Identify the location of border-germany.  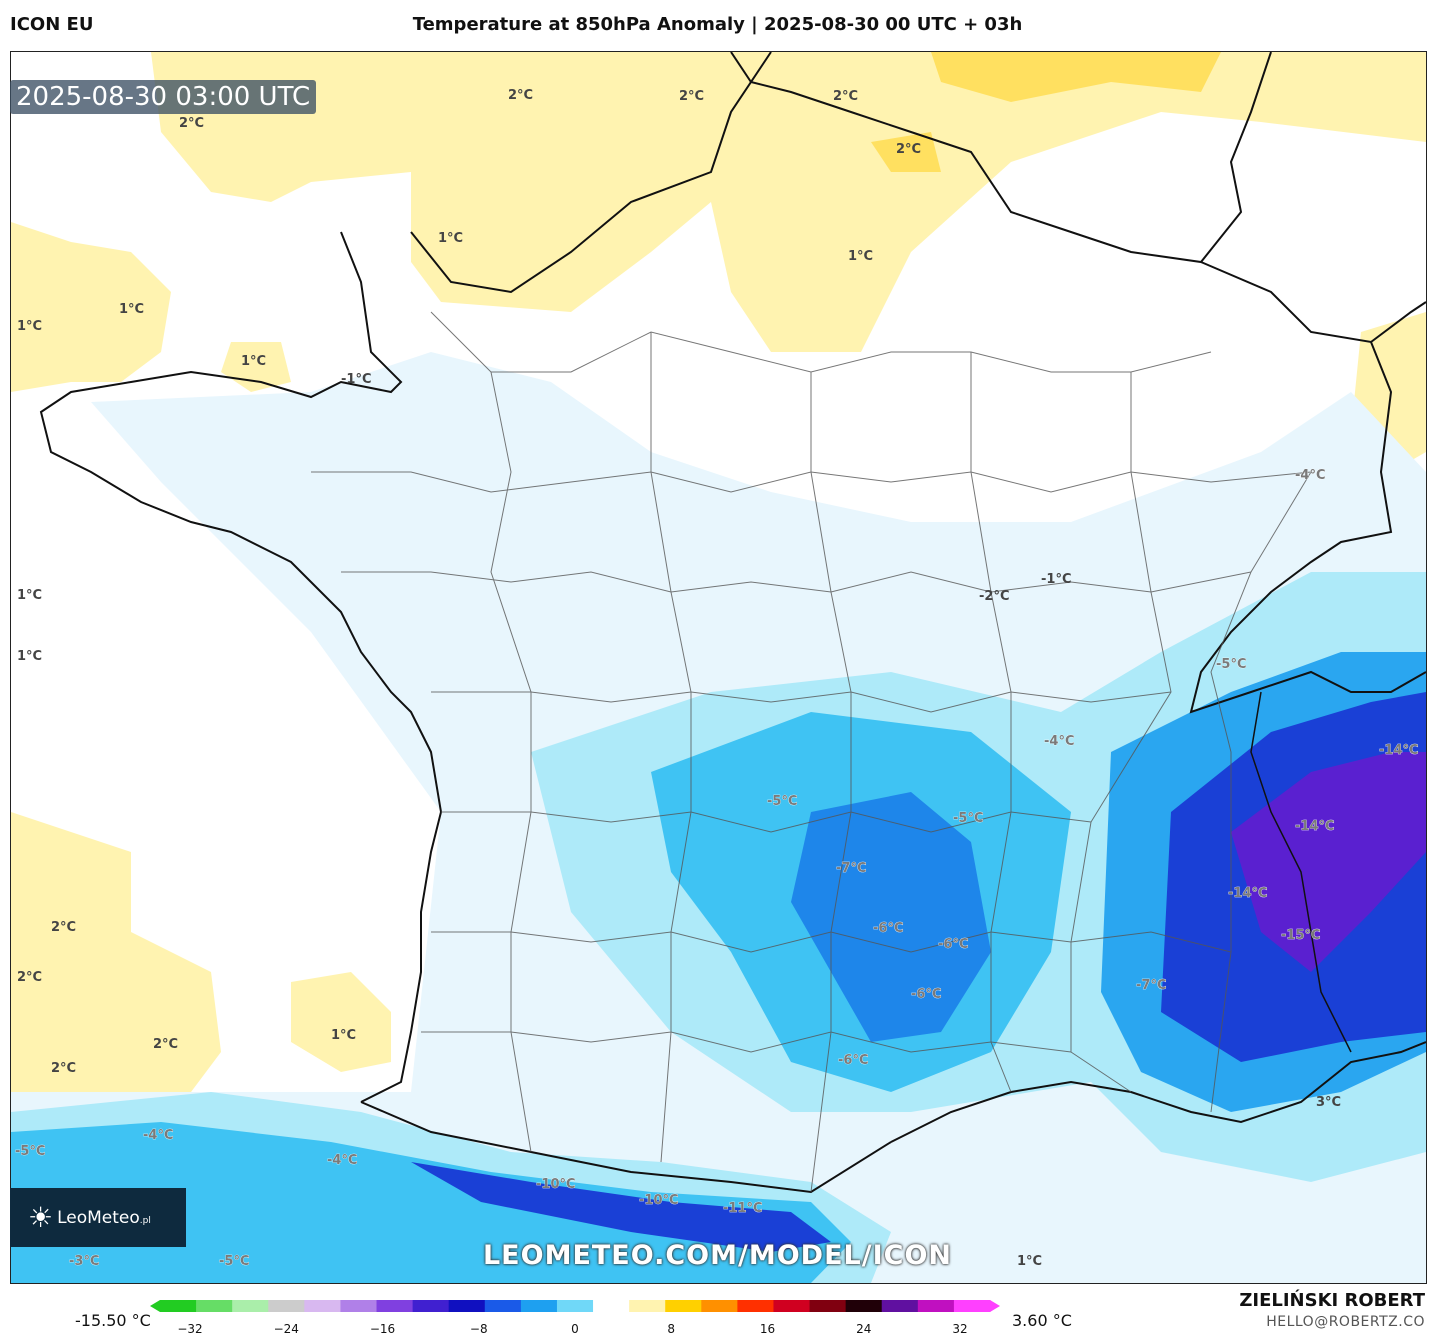
(1307, 487).